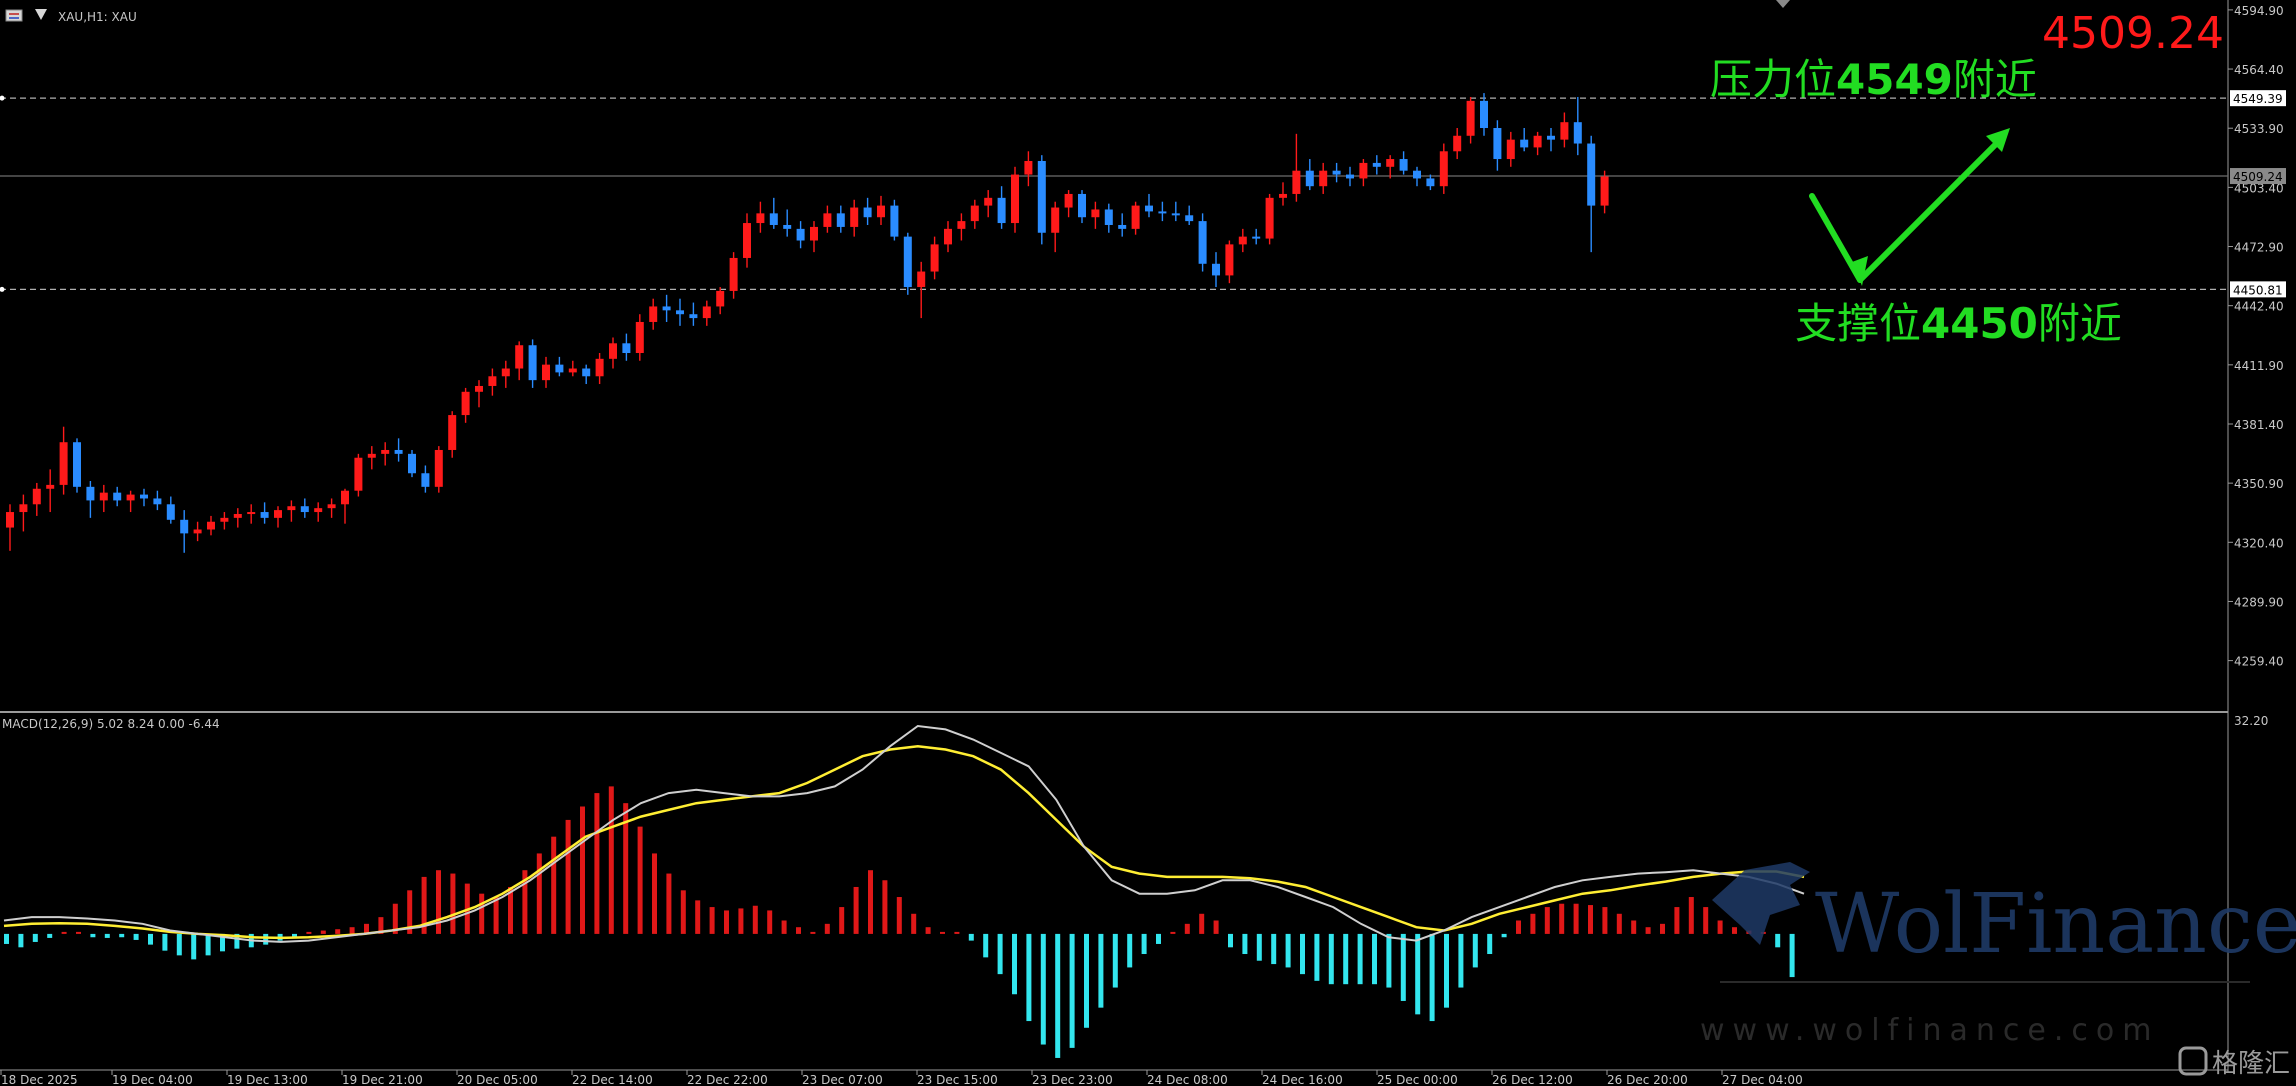 The width and height of the screenshot is (2296, 1086). I want to click on price-level-tag, so click(2258, 289).